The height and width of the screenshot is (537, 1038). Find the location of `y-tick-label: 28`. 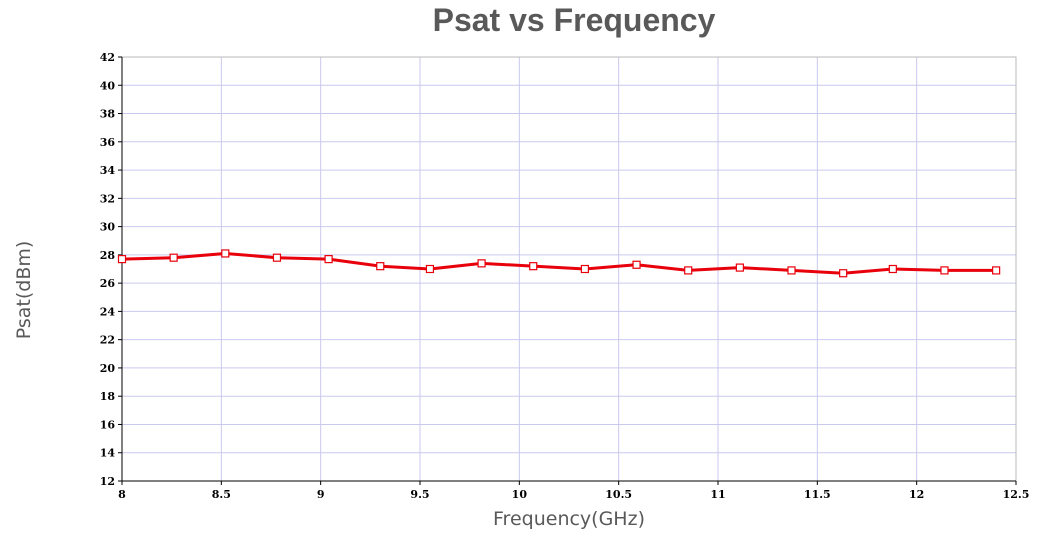

y-tick-label: 28 is located at coordinates (108, 255).